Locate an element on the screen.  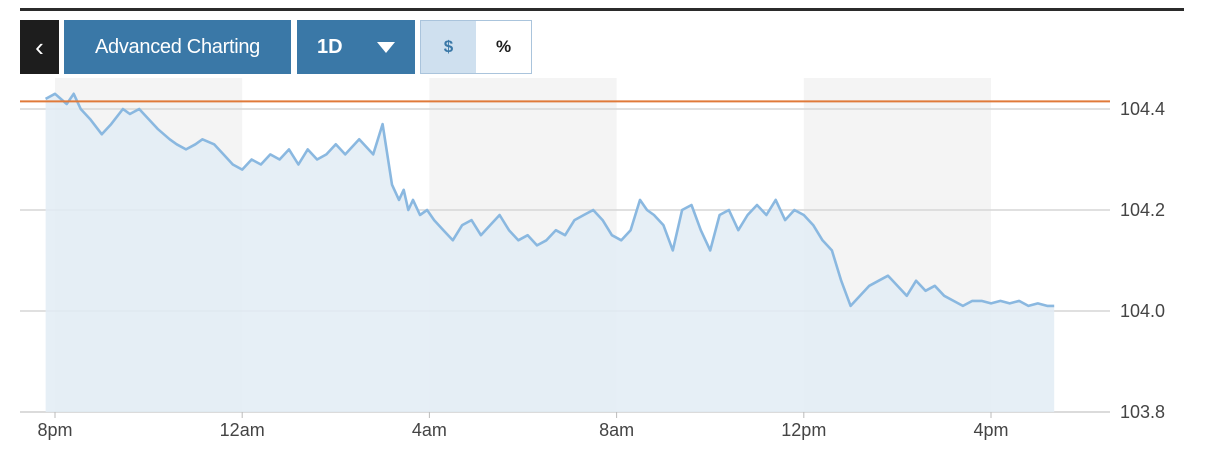
advanced-charting-button: Advanced Charting is located at coordinates (177, 47).